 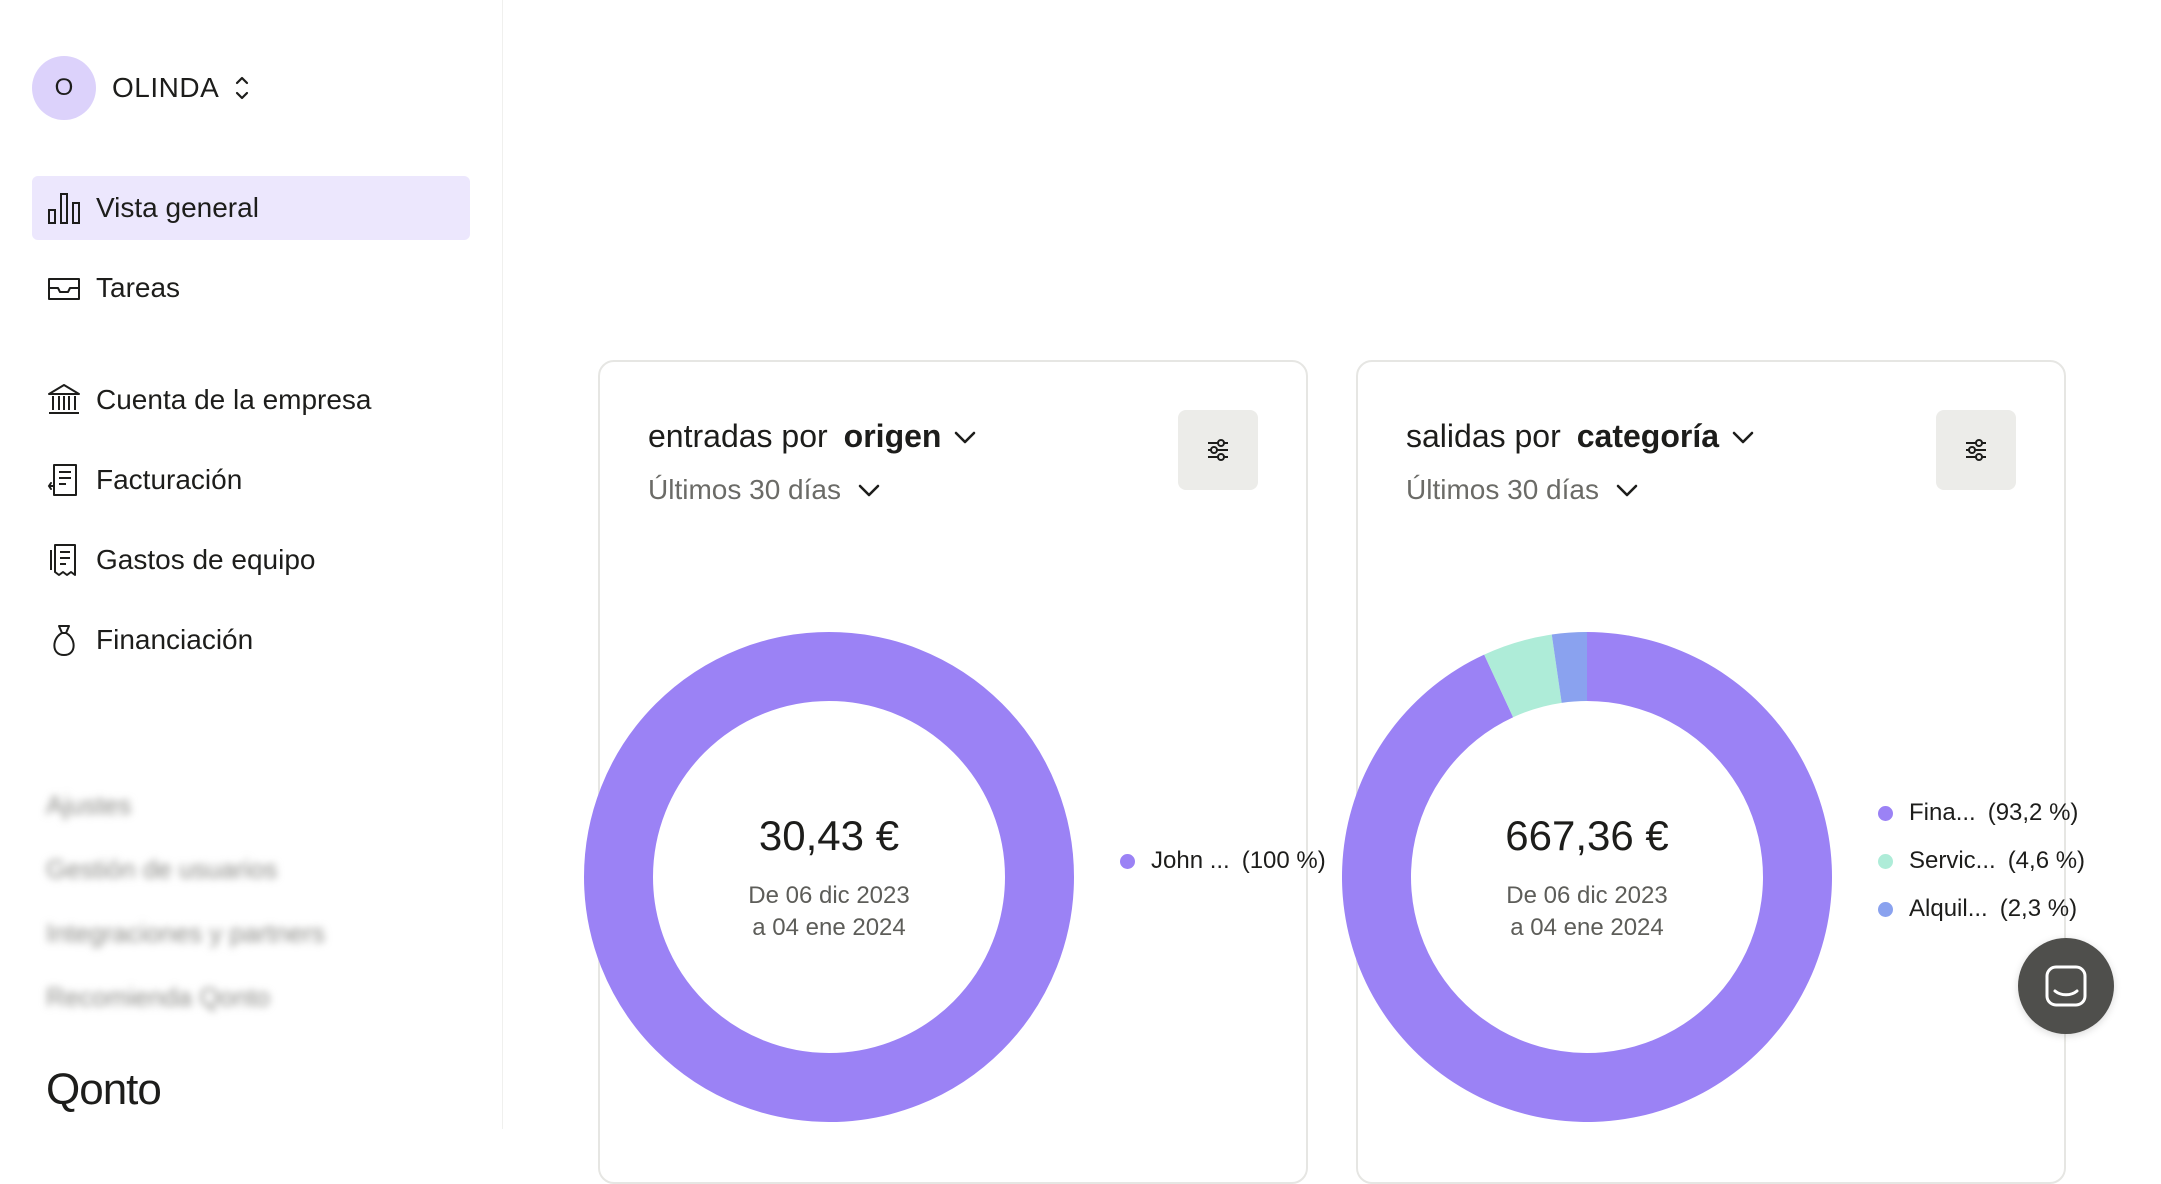 I want to click on legend-item: Alquil... (2,3 %), so click(x=1977, y=909).